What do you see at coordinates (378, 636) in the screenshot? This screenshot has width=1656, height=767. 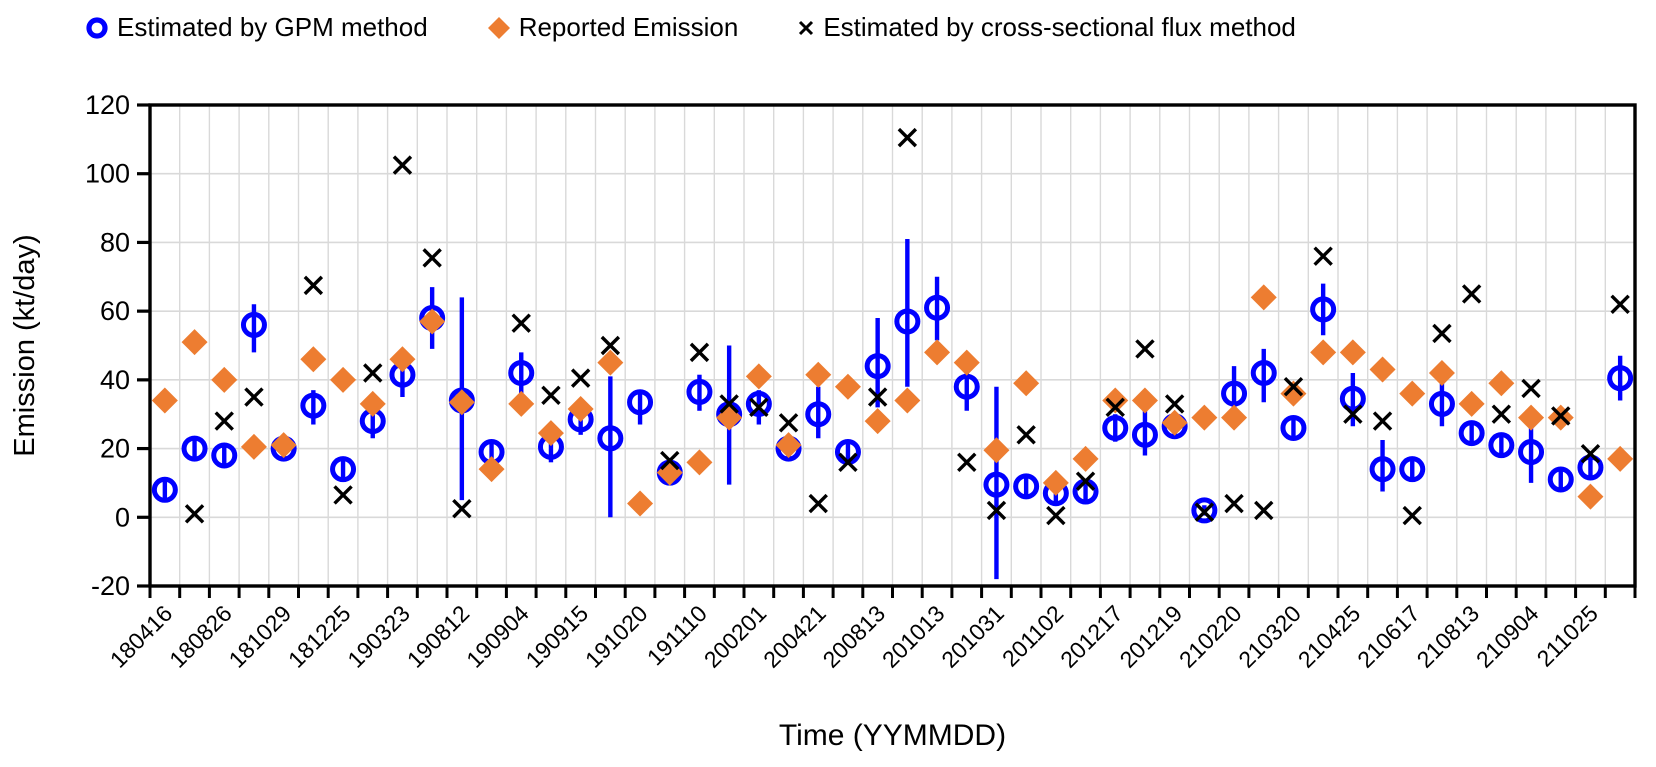 I see `x-tick-label: 190323` at bounding box center [378, 636].